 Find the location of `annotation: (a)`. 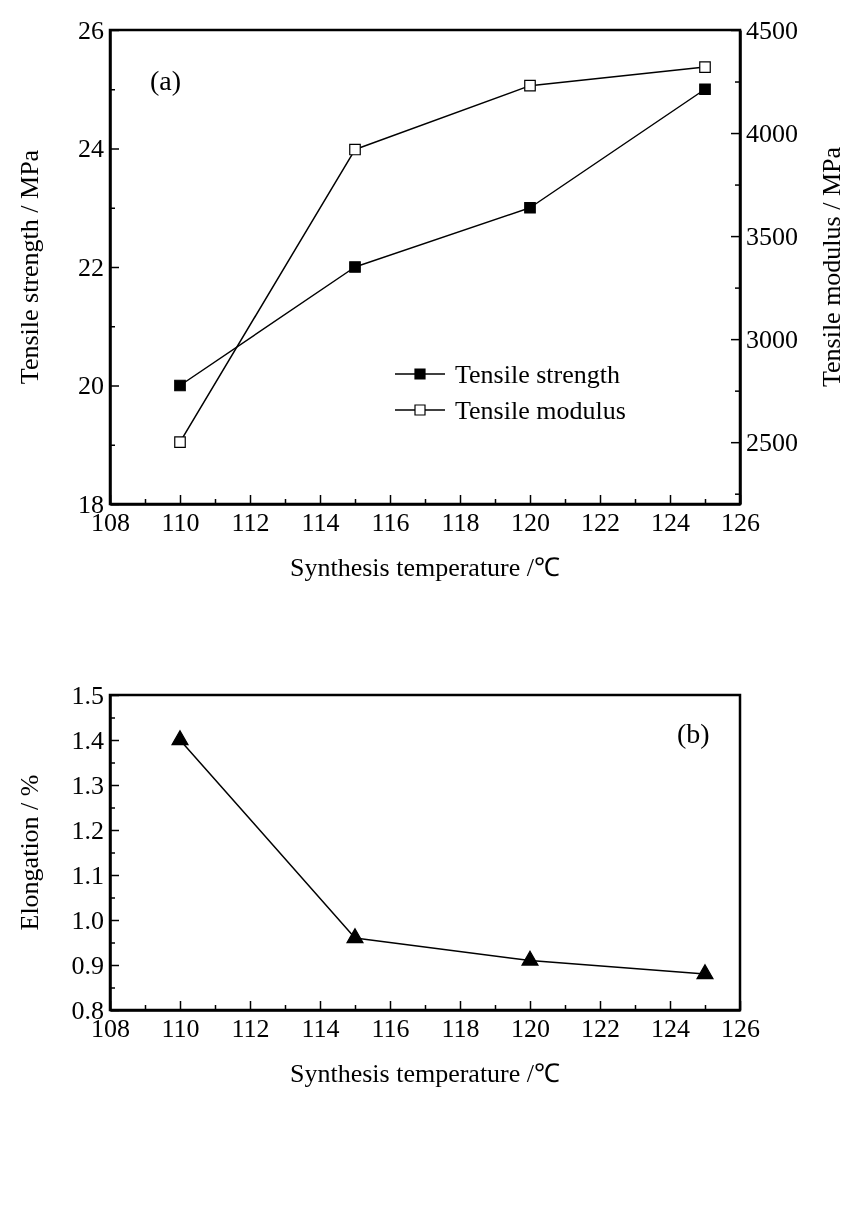

annotation: (a) is located at coordinates (166, 80).